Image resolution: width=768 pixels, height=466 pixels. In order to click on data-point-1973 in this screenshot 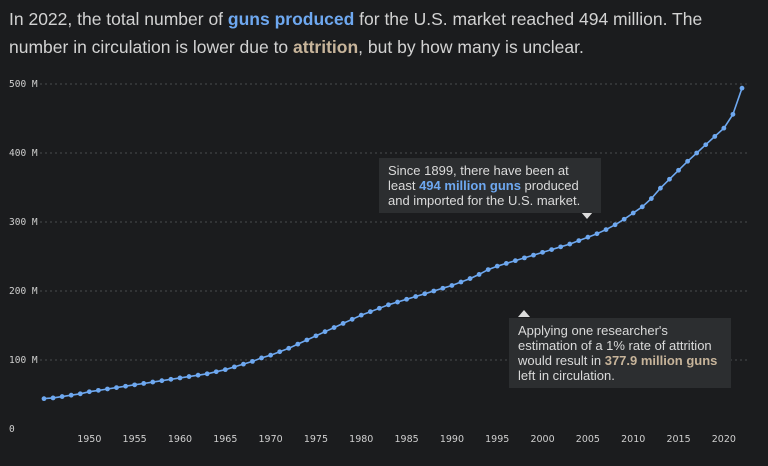, I will do `click(298, 344)`.